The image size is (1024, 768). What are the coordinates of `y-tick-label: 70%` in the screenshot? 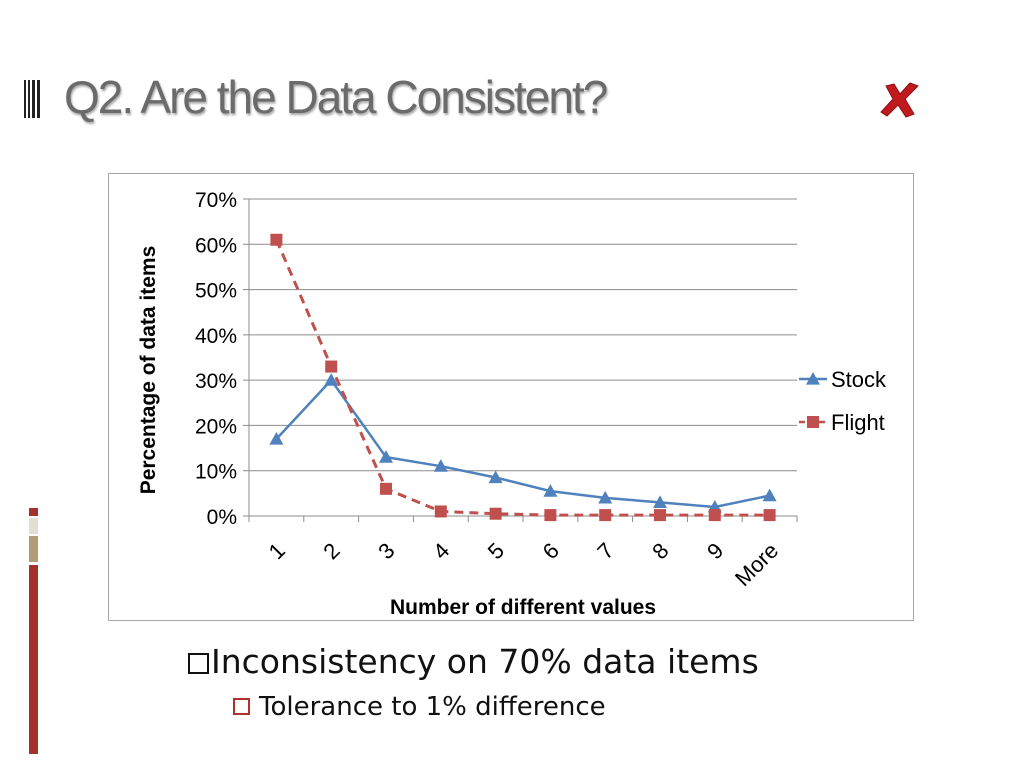 It's located at (216, 200).